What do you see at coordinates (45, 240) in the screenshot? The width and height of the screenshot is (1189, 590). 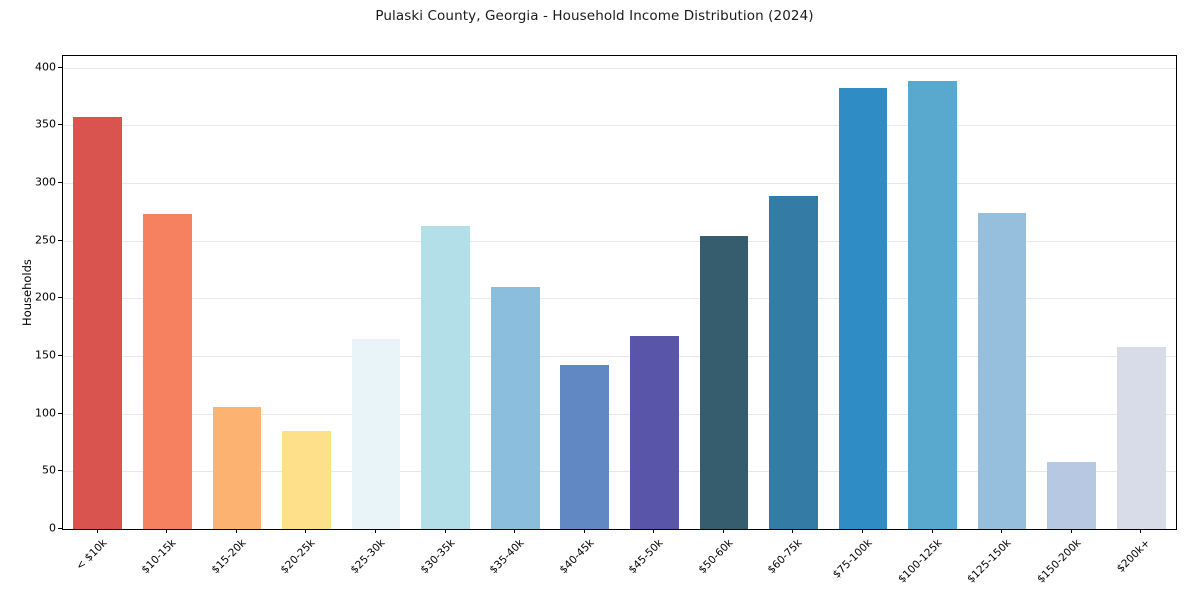 I see `y-tick-label: 250` at bounding box center [45, 240].